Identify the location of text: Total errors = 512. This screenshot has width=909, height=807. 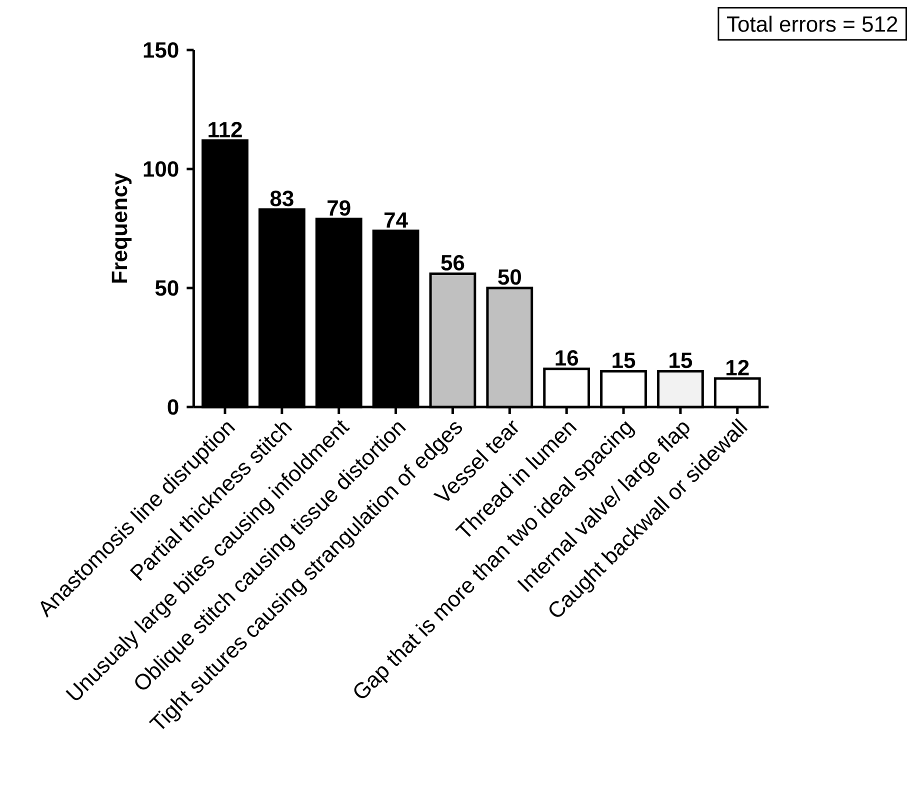
(812, 24).